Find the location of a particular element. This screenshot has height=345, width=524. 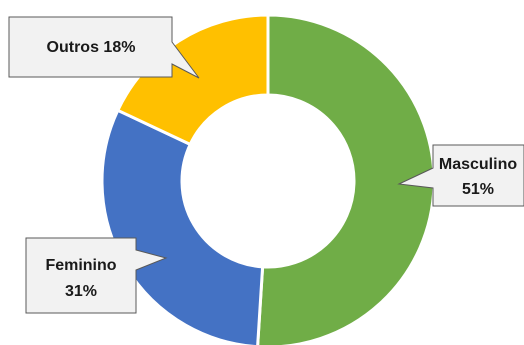

callout-outros-box is located at coordinates (104, 47).